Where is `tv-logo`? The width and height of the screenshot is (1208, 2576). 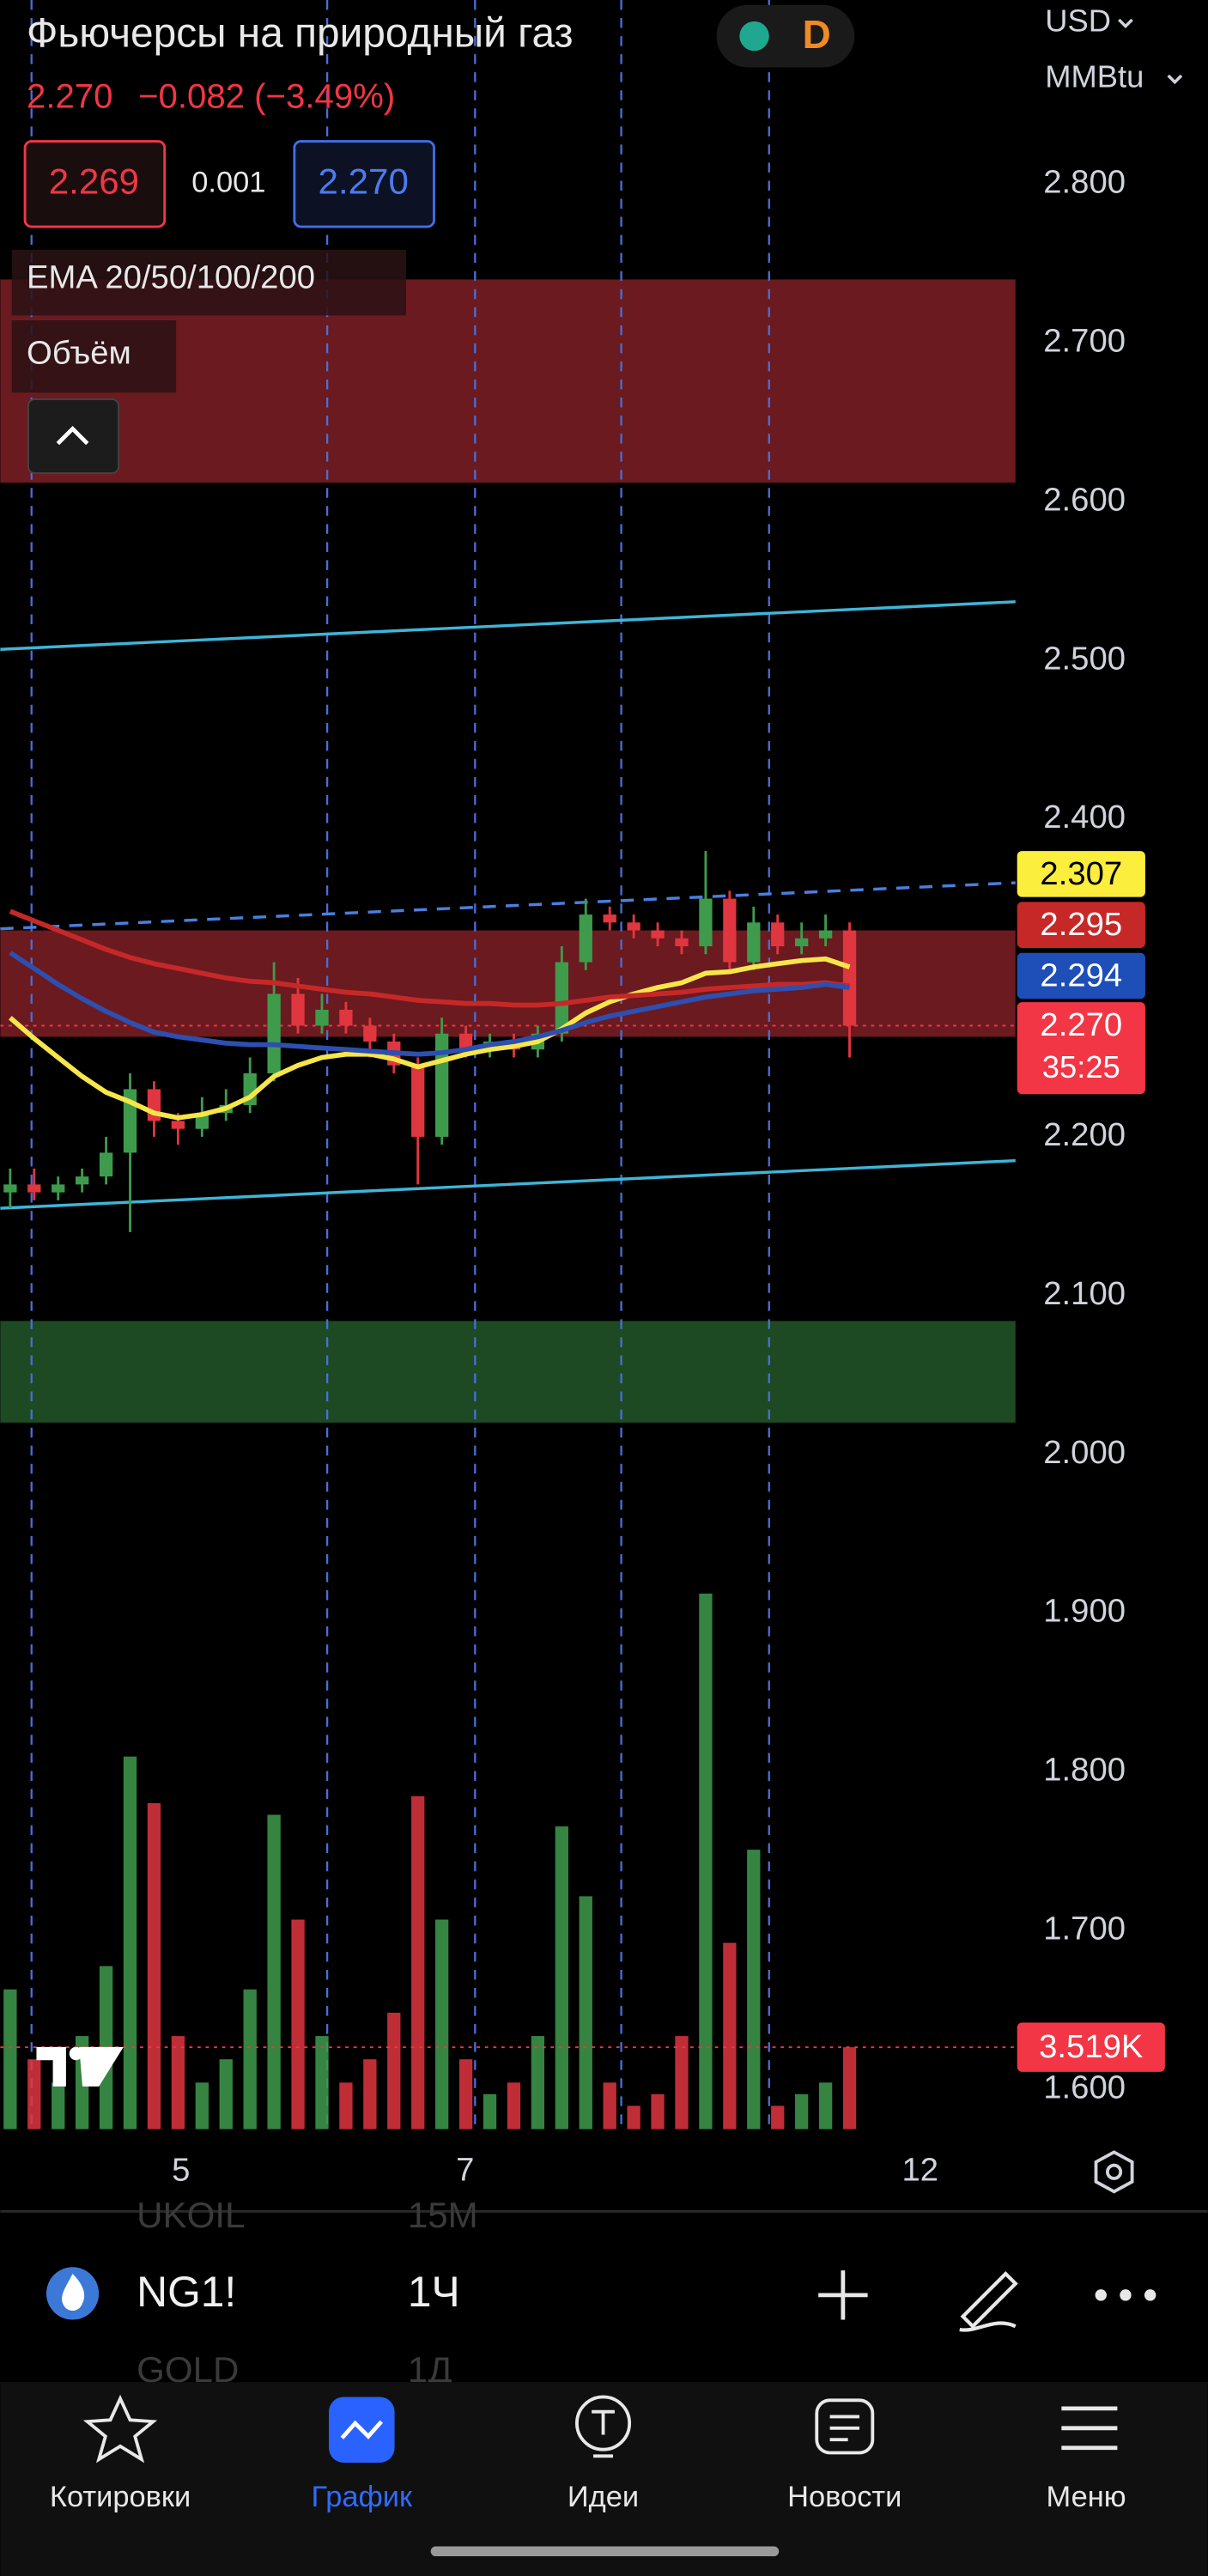 tv-logo is located at coordinates (80, 2067).